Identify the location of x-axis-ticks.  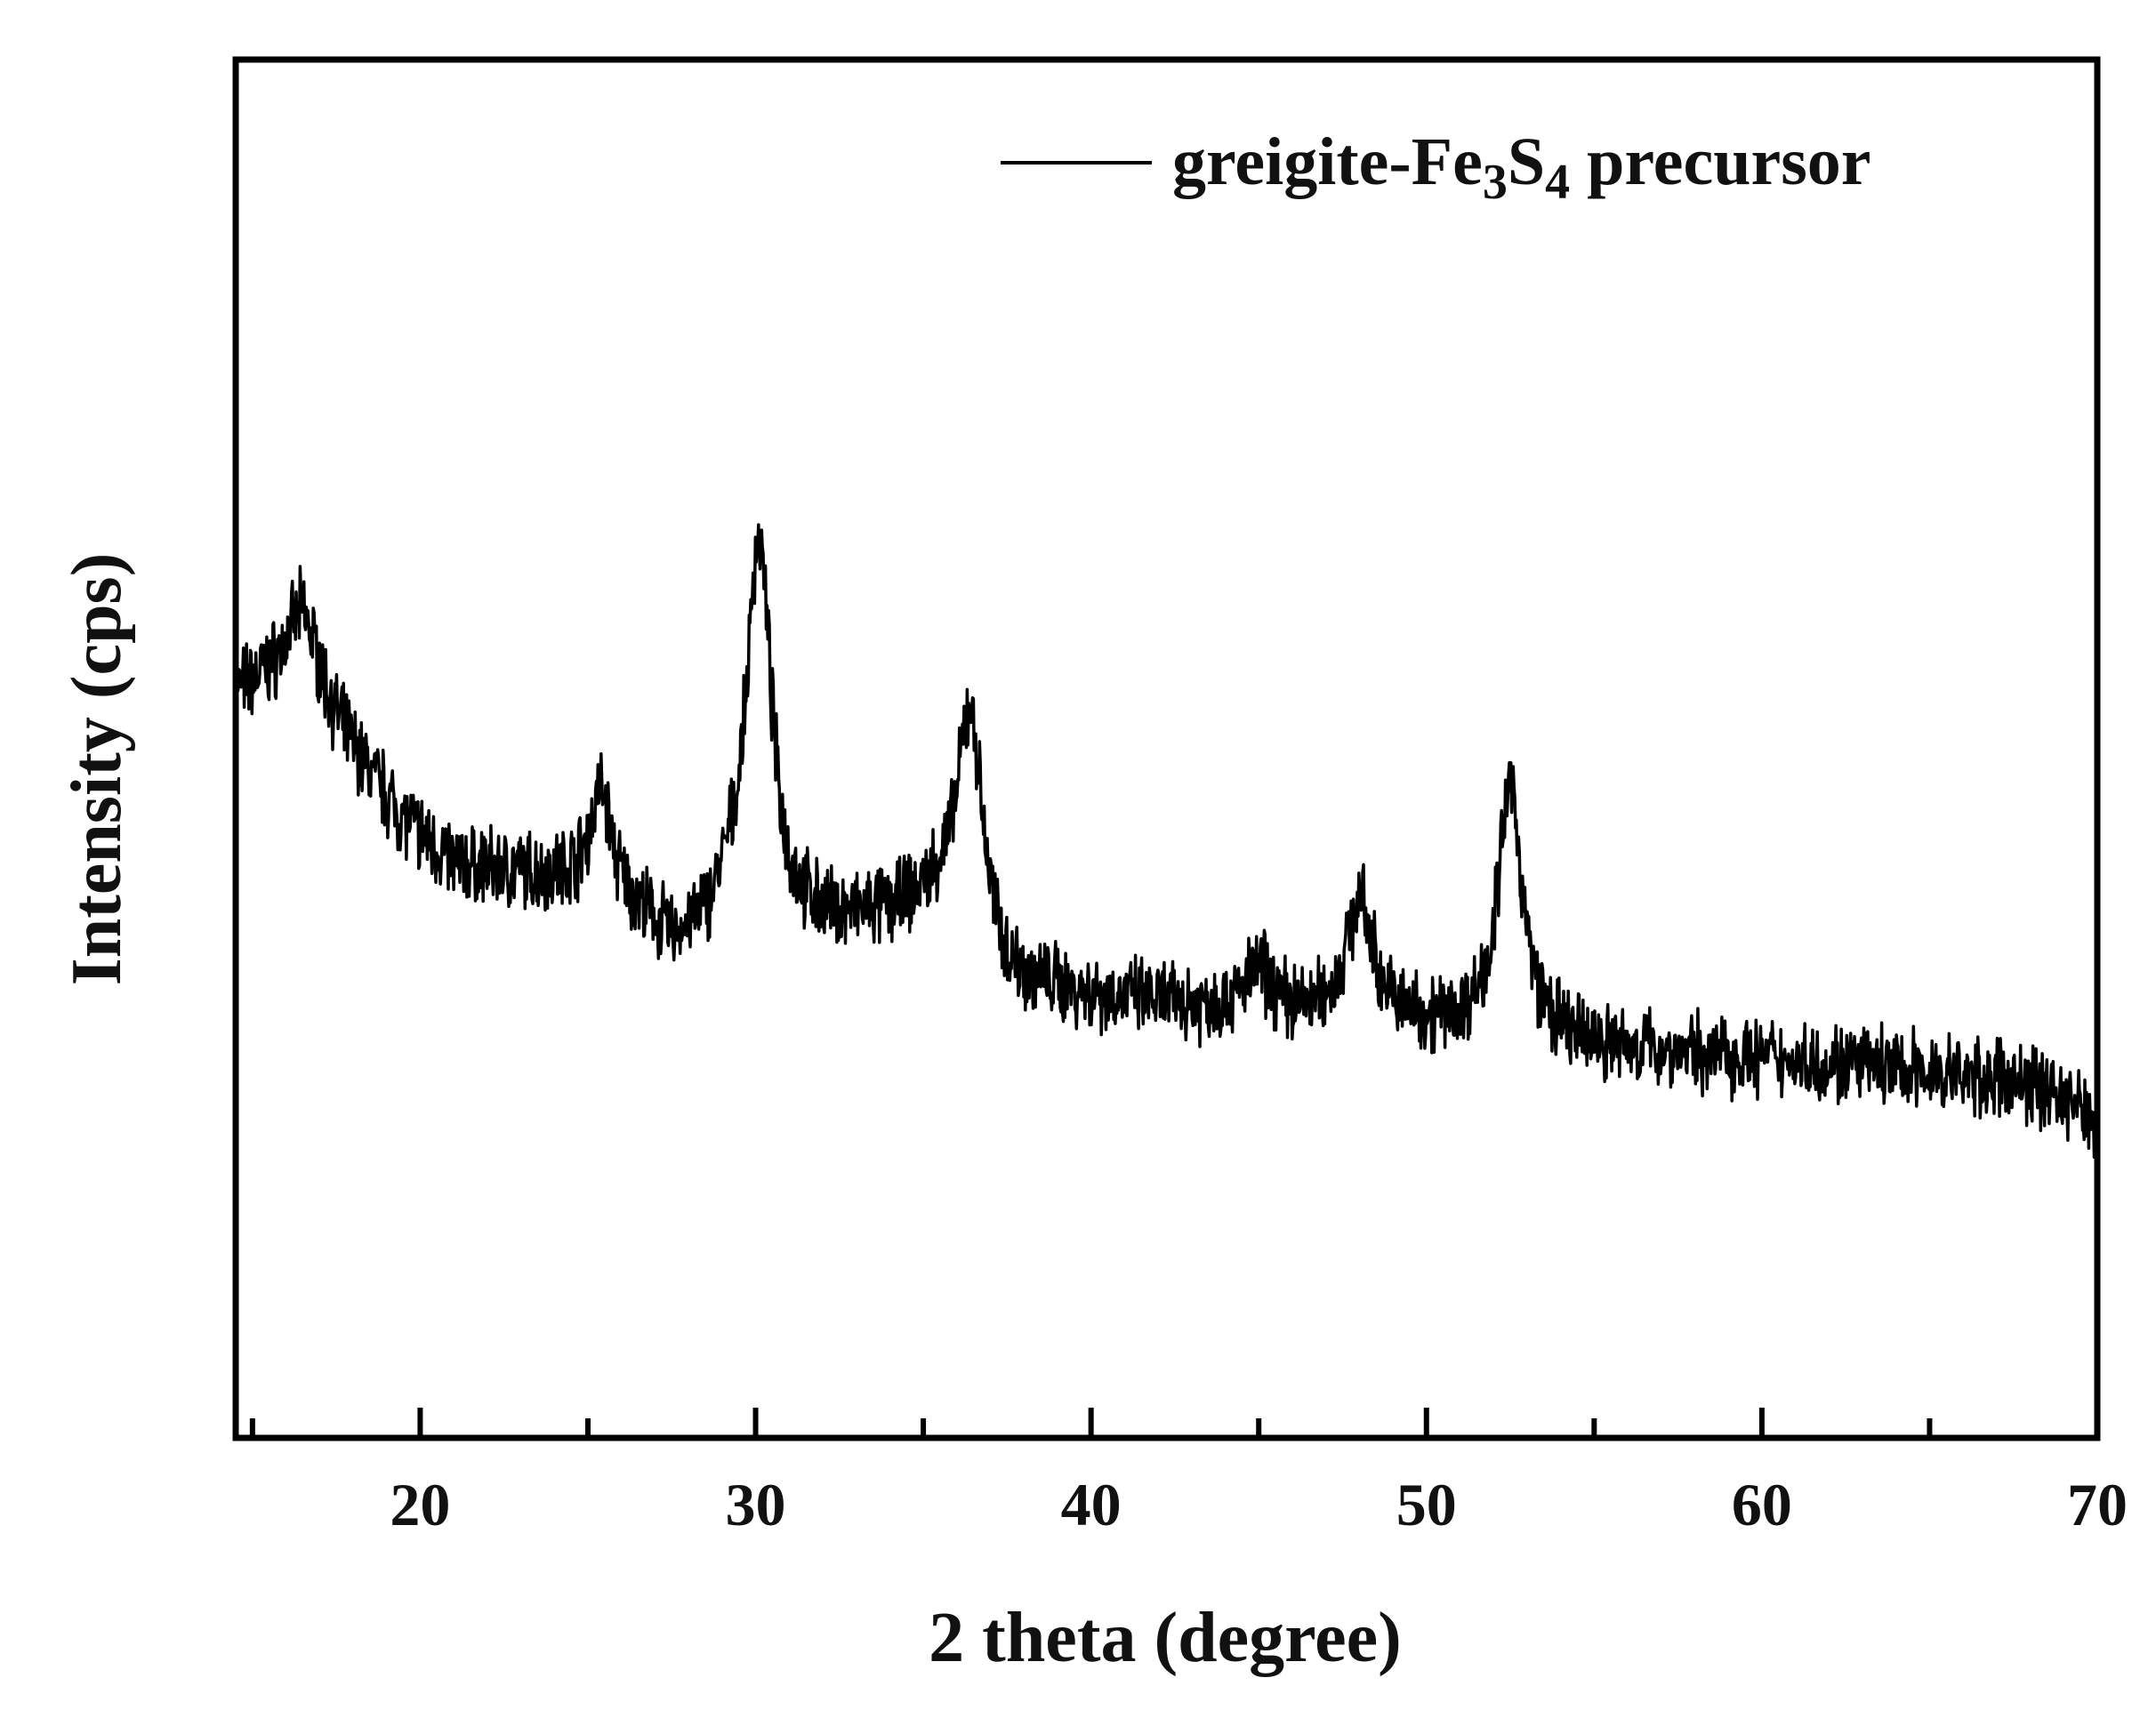
(1174, 1423).